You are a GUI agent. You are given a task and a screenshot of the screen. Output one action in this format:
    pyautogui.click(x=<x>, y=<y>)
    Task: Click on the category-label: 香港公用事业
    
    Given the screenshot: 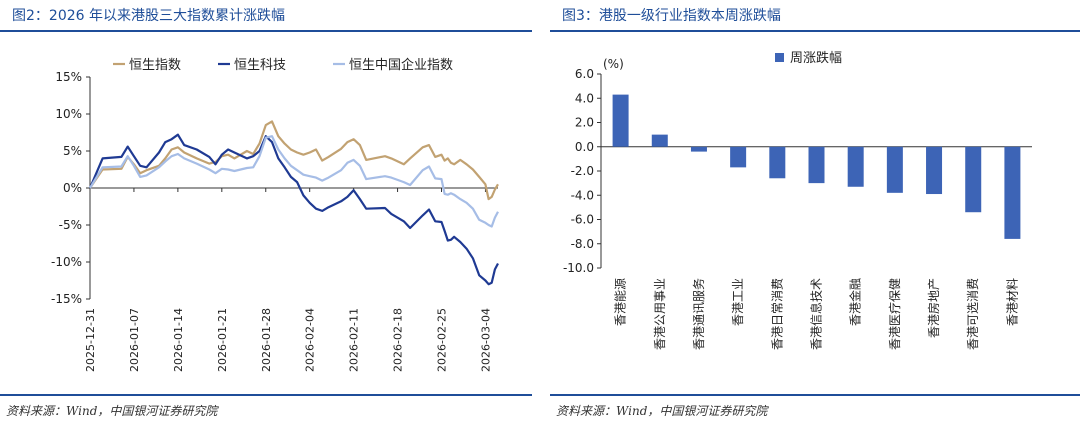 What is the action you would take?
    pyautogui.click(x=660, y=314)
    